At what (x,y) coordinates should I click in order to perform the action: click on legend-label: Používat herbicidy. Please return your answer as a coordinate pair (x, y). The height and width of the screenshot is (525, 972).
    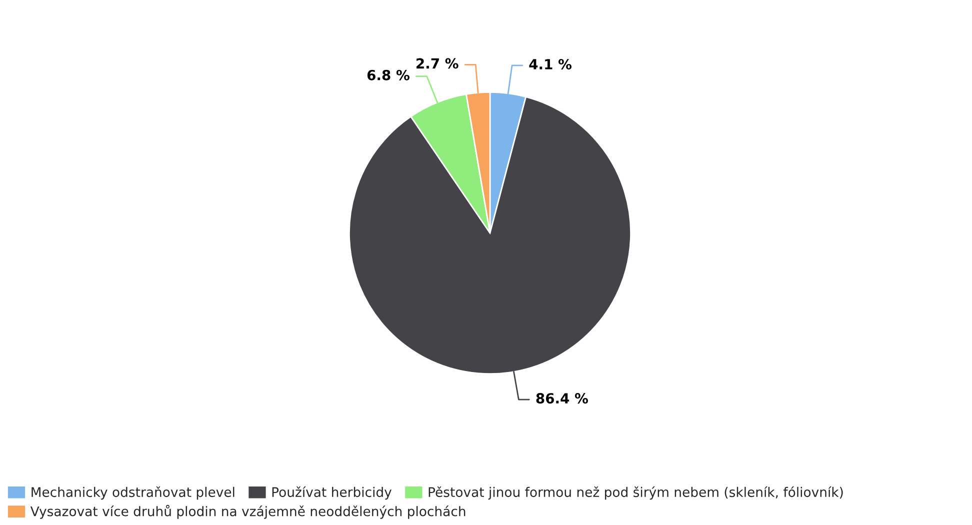
    Looking at the image, I should click on (332, 493).